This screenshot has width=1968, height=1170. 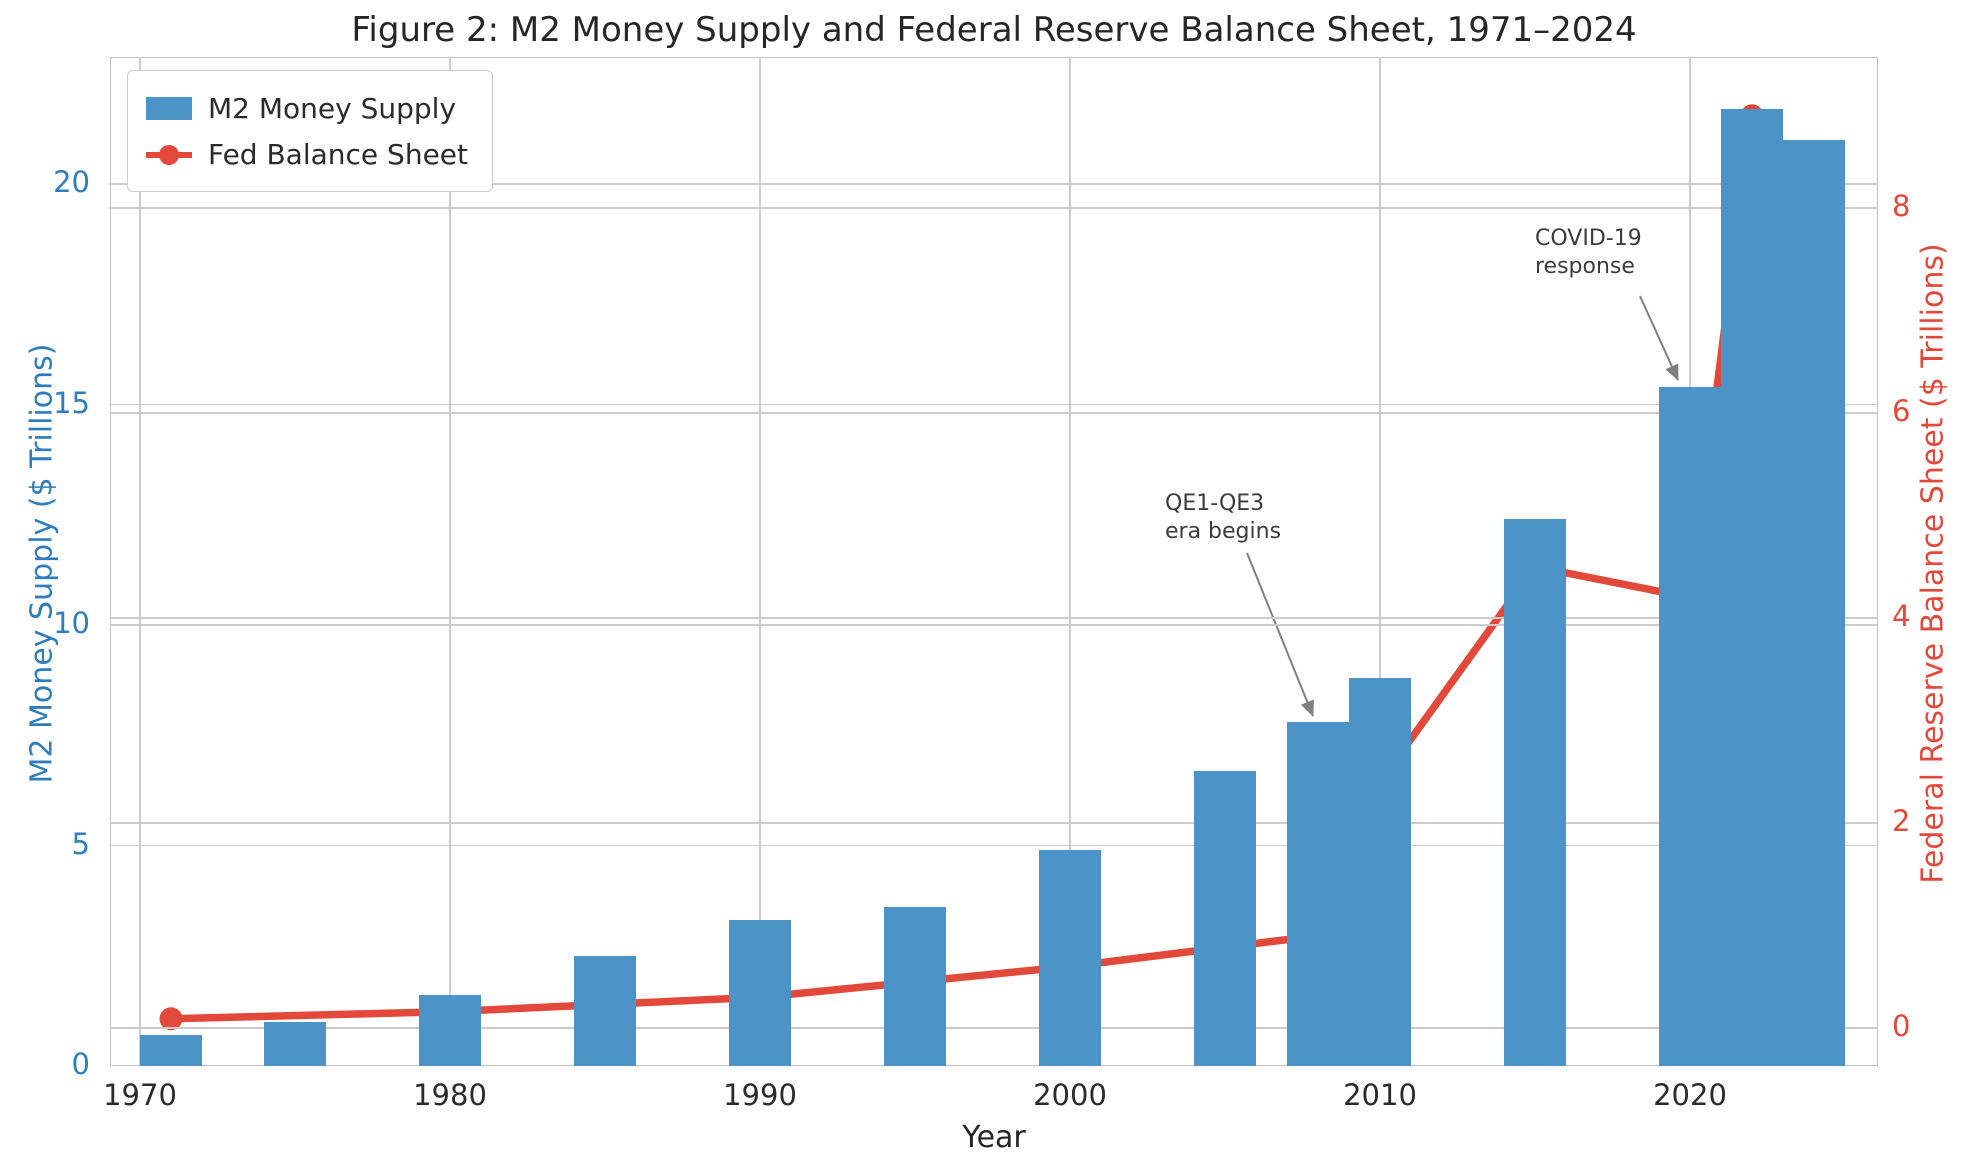 What do you see at coordinates (140, 1095) in the screenshot?
I see `x-tick-label-1970: 1970` at bounding box center [140, 1095].